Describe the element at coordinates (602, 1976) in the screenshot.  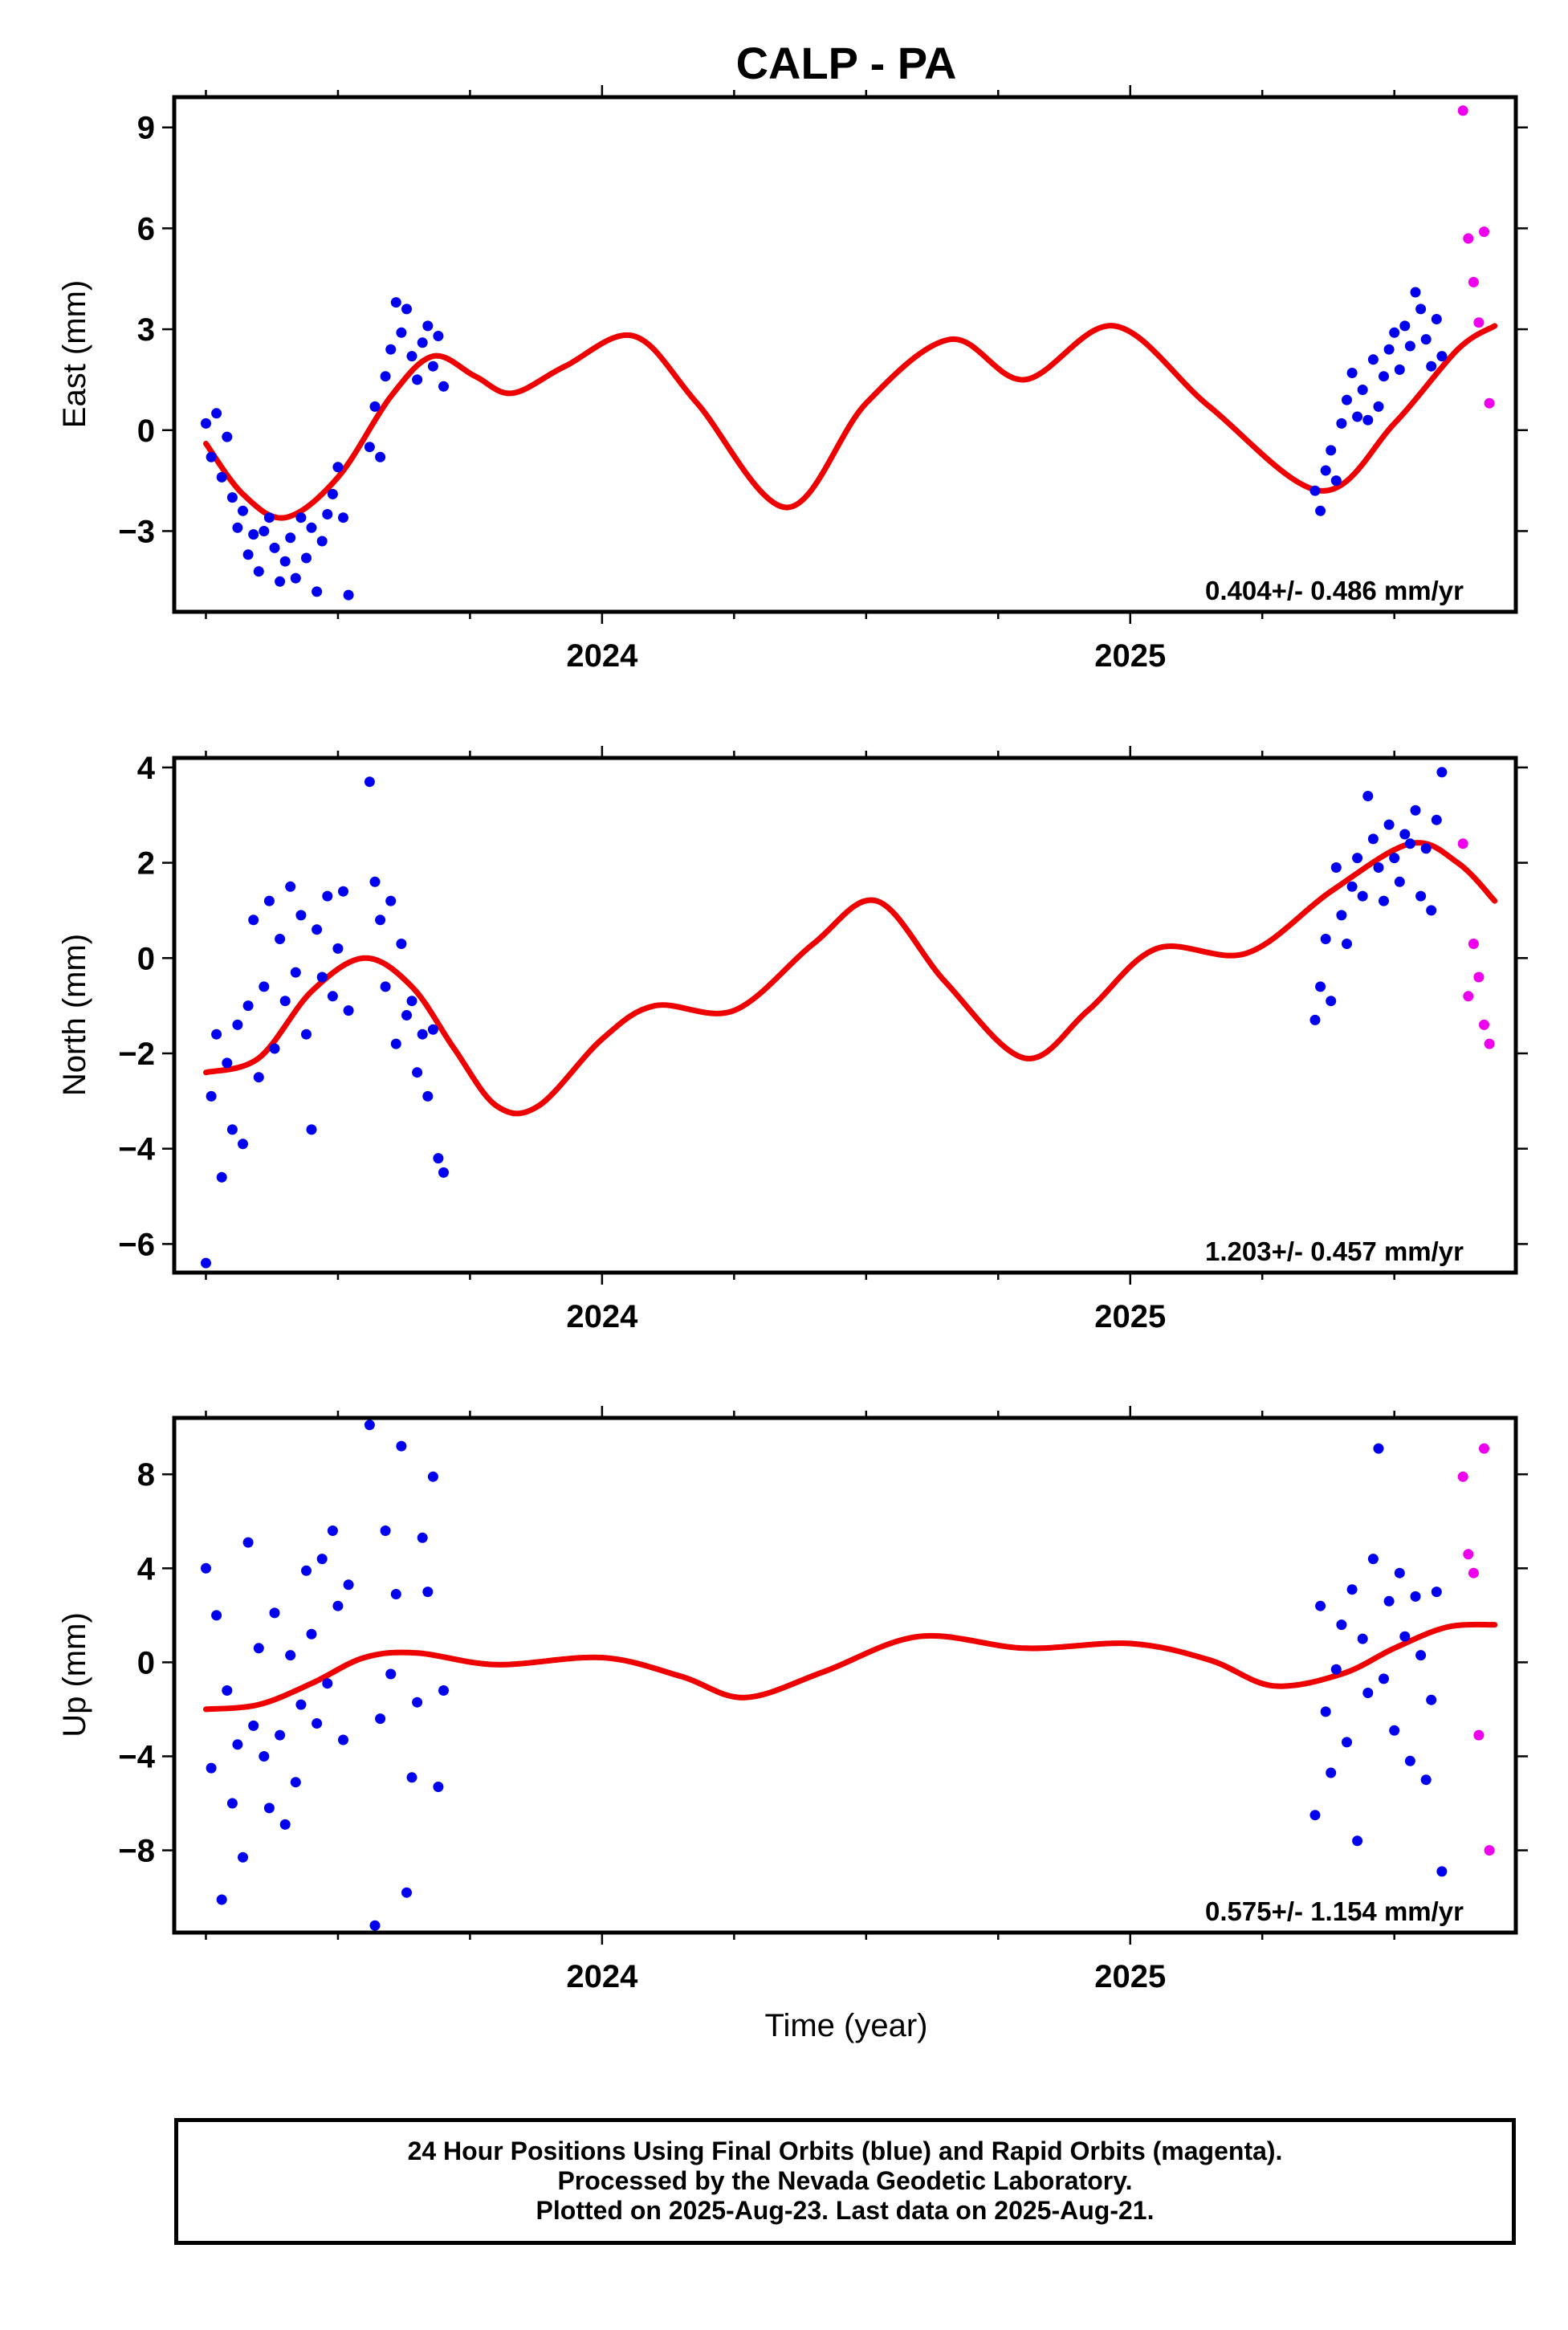
I see `panel-up-xtick-label: 2024` at that location.